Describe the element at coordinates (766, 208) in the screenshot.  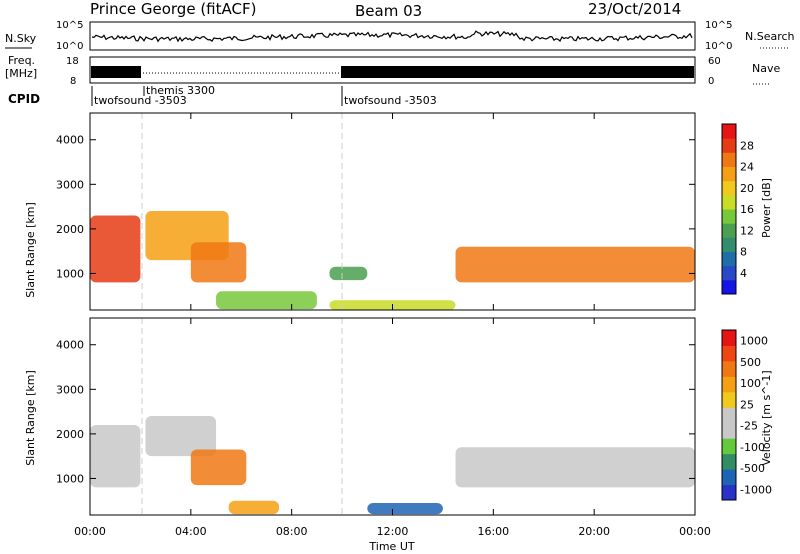
I see `power-colorbar-label: Power [dB]` at that location.